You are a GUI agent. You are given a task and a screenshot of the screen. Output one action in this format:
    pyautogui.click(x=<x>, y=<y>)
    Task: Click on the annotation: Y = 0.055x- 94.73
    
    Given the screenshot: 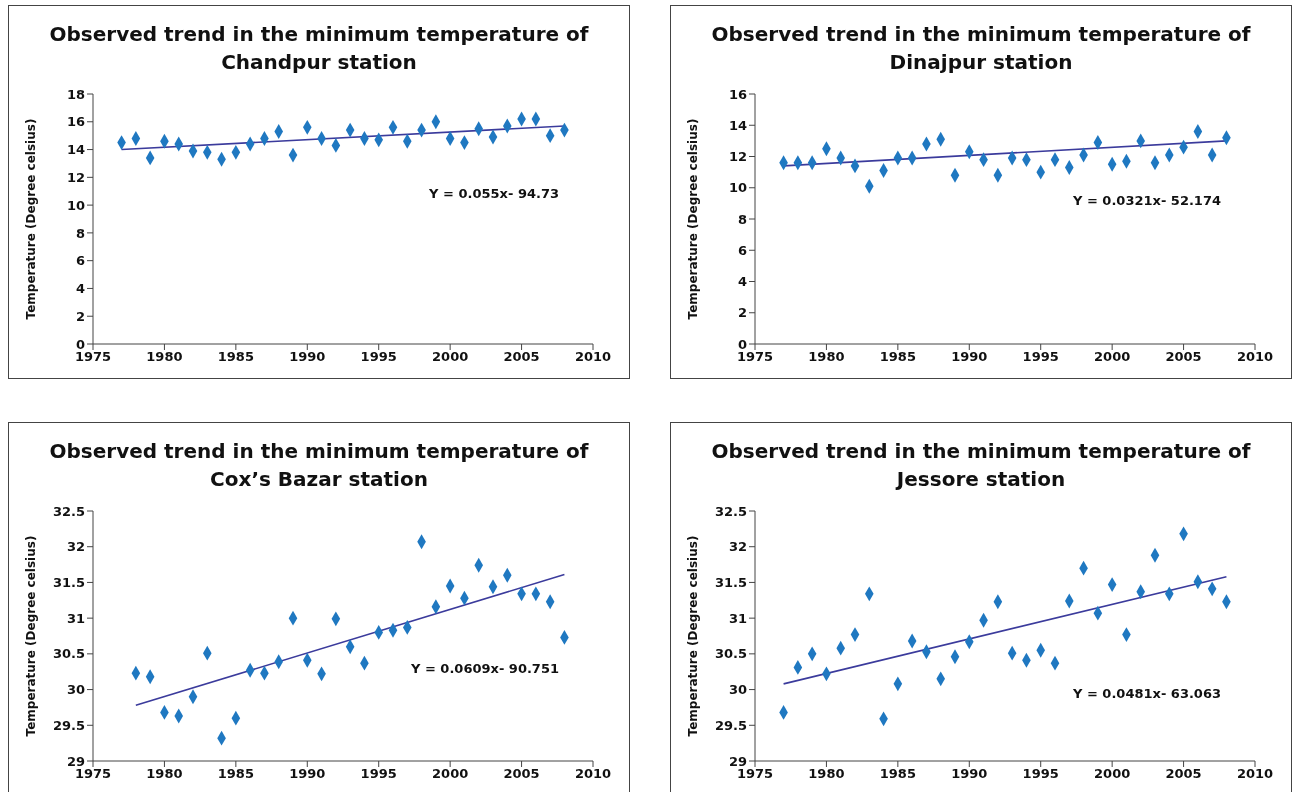 What is the action you would take?
    pyautogui.click(x=494, y=193)
    